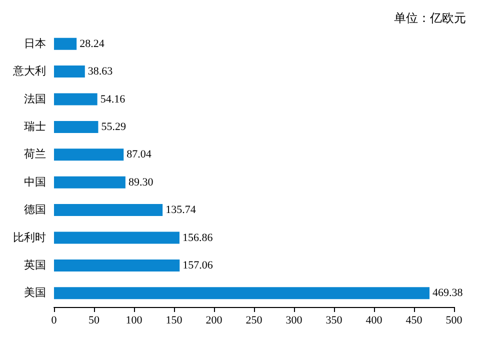 The image size is (482, 343). I want to click on y-tick-label: 荷兰, so click(35, 154).